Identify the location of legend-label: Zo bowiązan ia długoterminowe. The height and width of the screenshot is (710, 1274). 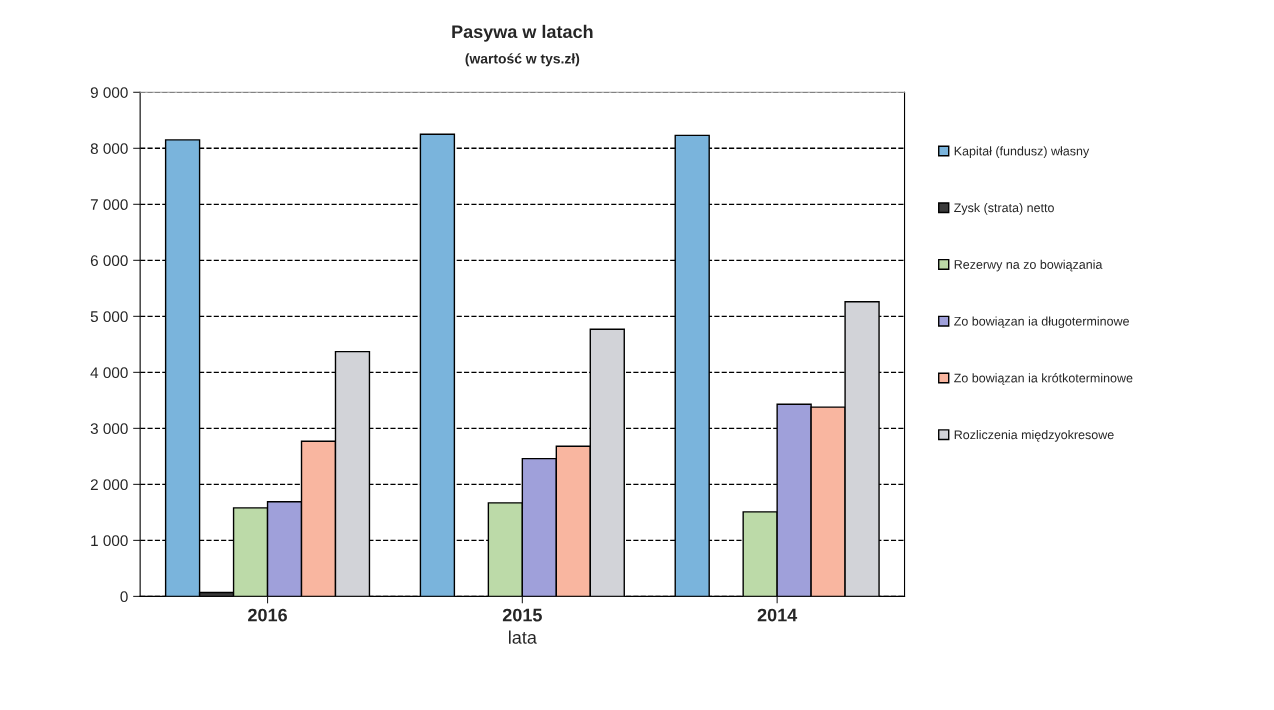
(1041, 322).